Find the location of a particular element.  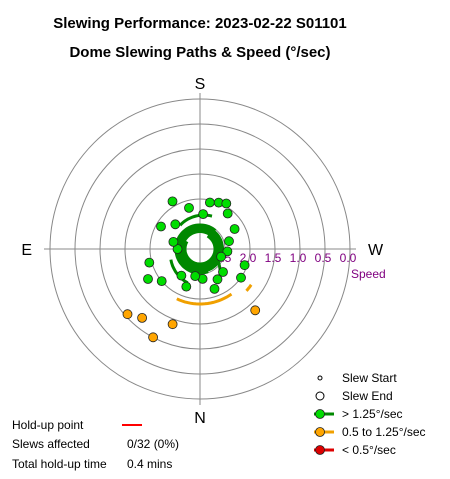

speed-axis-label: Speed is located at coordinates (368, 274).